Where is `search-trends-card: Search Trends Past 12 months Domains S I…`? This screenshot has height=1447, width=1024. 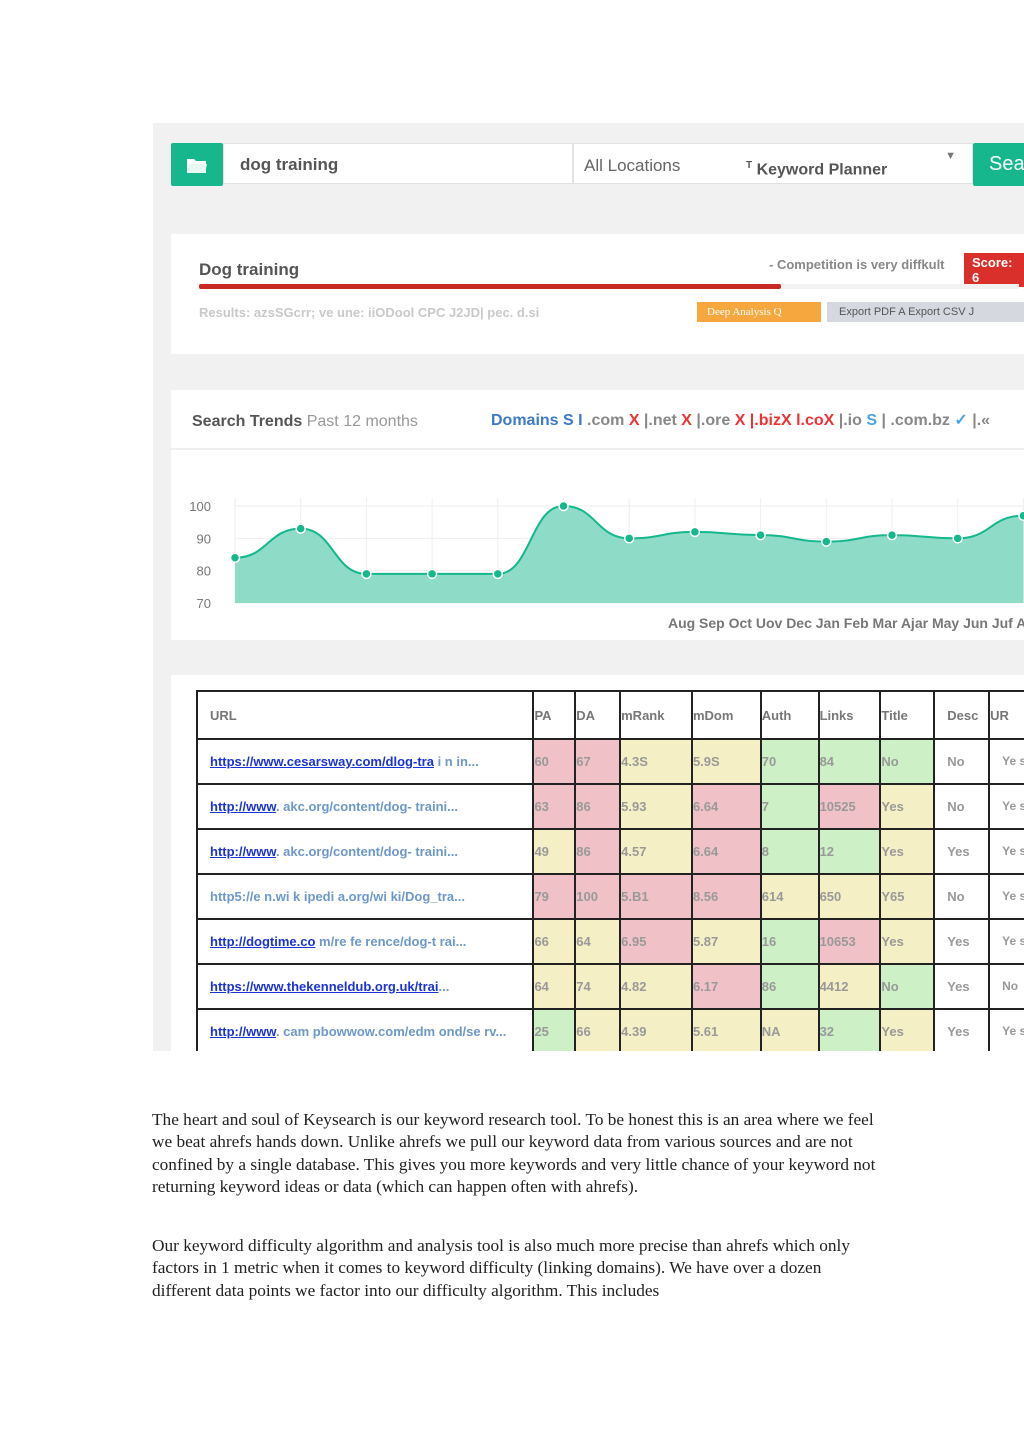
search-trends-card: Search Trends Past 12 months Domains S I… is located at coordinates (597, 515).